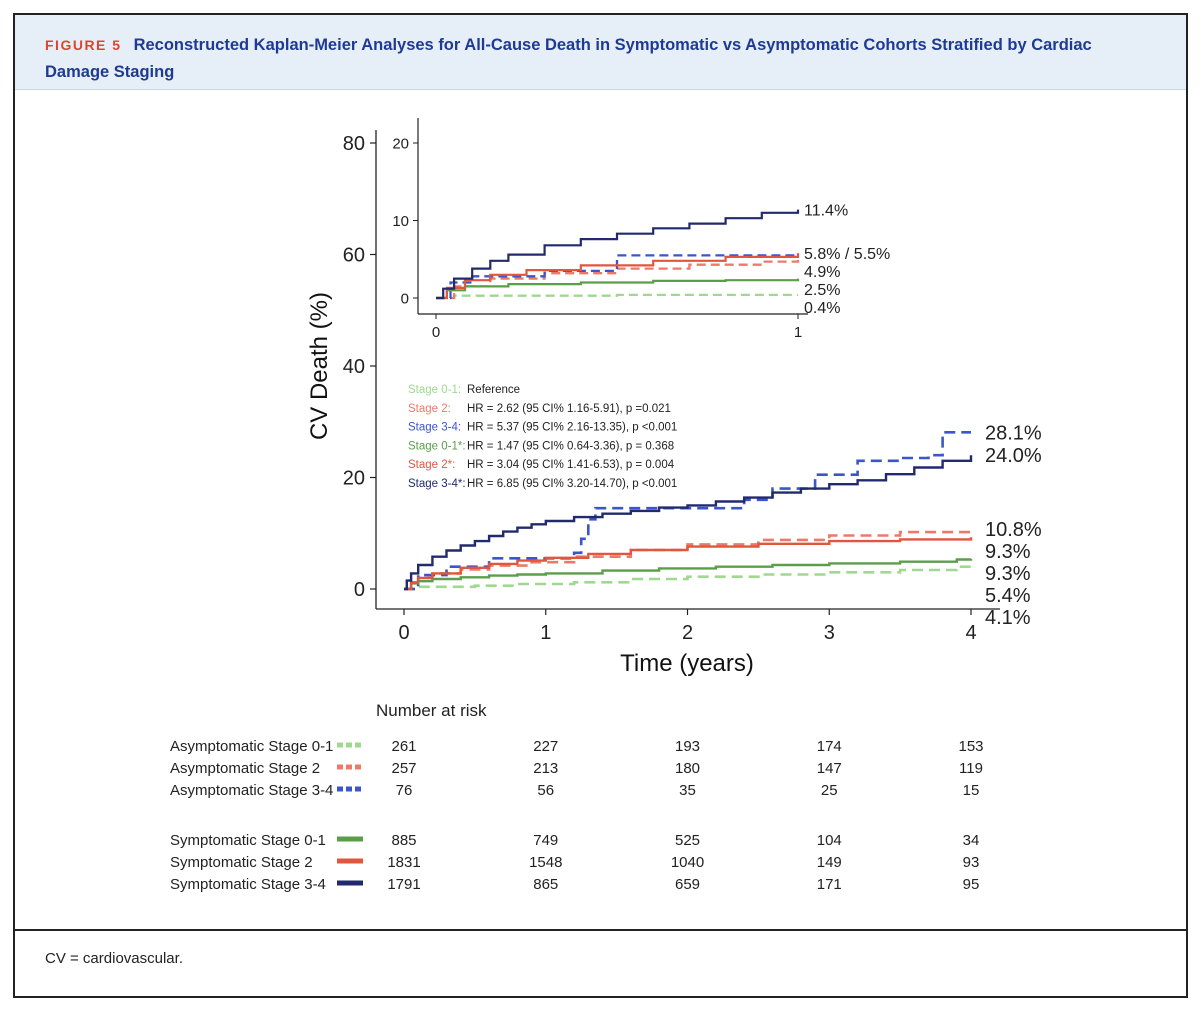 The image size is (1200, 1023). What do you see at coordinates (83, 45) in the screenshot?
I see `figure-number: FIGURE 5` at bounding box center [83, 45].